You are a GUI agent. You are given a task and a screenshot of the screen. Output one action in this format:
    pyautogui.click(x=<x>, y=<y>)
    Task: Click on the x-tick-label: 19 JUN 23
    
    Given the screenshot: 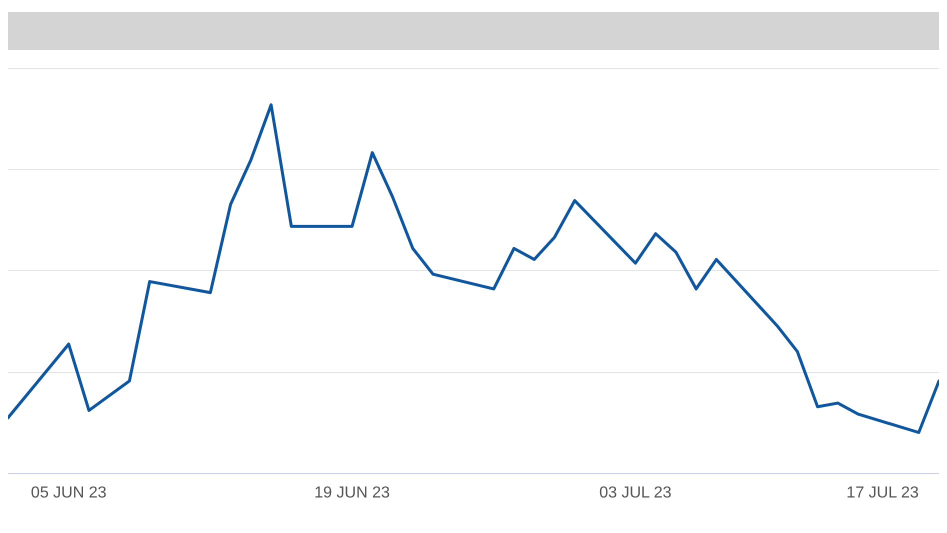 What is the action you would take?
    pyautogui.click(x=352, y=493)
    